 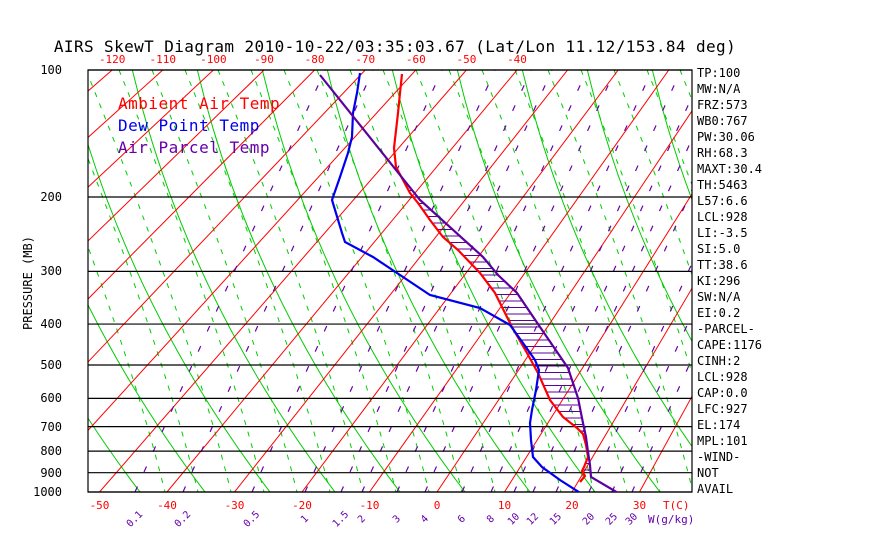 I want to click on top-temp-tick-label: -40, so click(x=517, y=59).